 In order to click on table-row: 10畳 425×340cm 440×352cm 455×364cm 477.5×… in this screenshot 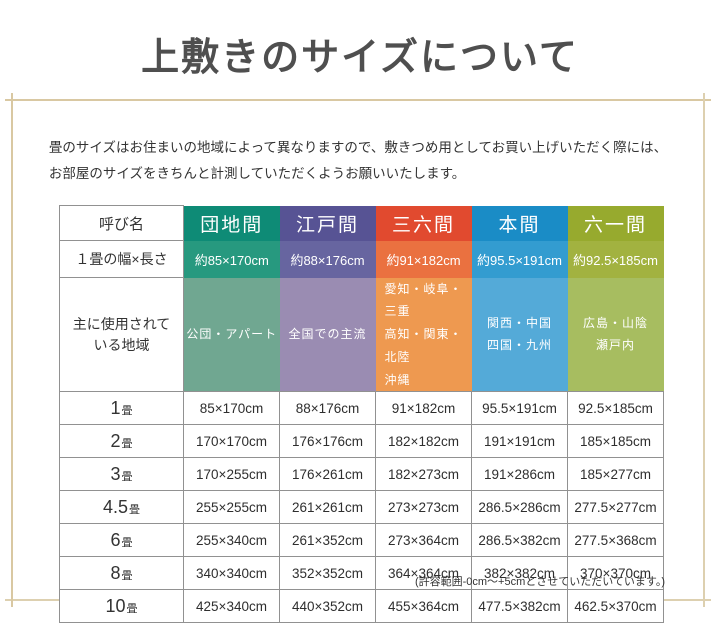, I will do `click(361, 606)`.